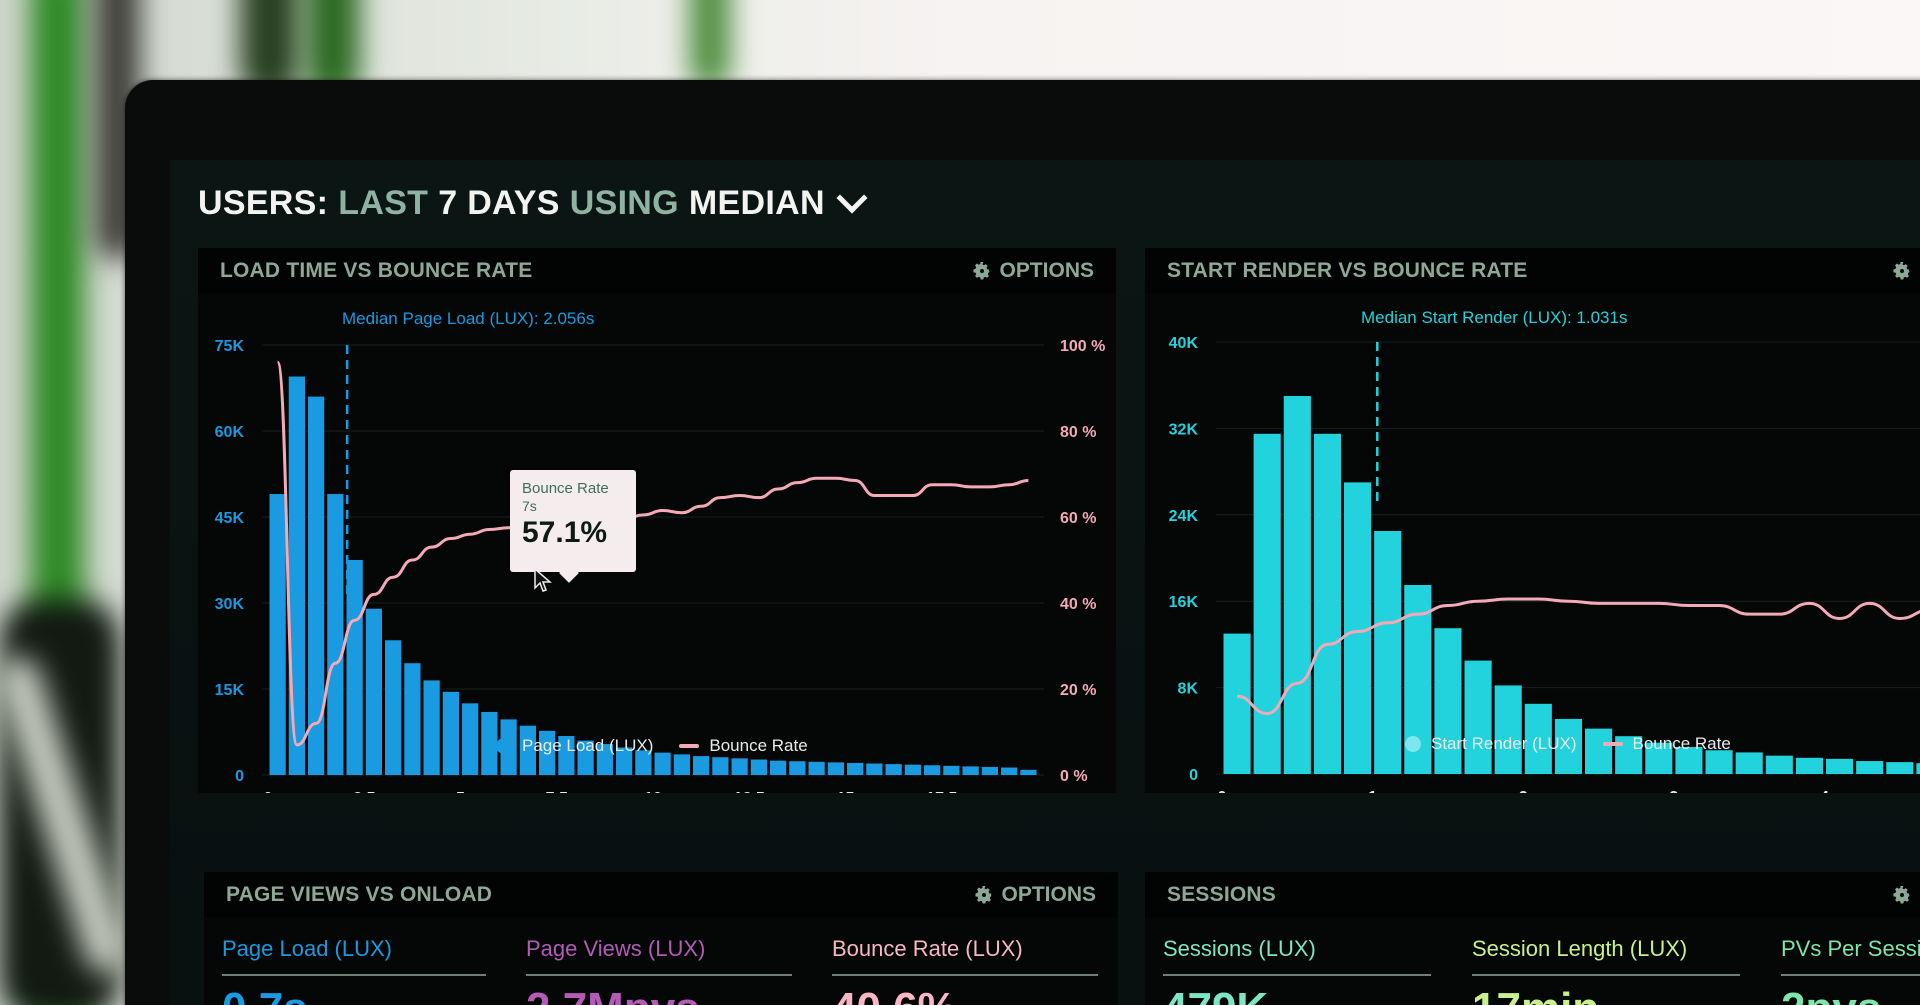 The image size is (1920, 1005). Describe the element at coordinates (659, 970) in the screenshot. I see `stat-page-views: Page Views (LUX) 2.7Mpvs` at that location.